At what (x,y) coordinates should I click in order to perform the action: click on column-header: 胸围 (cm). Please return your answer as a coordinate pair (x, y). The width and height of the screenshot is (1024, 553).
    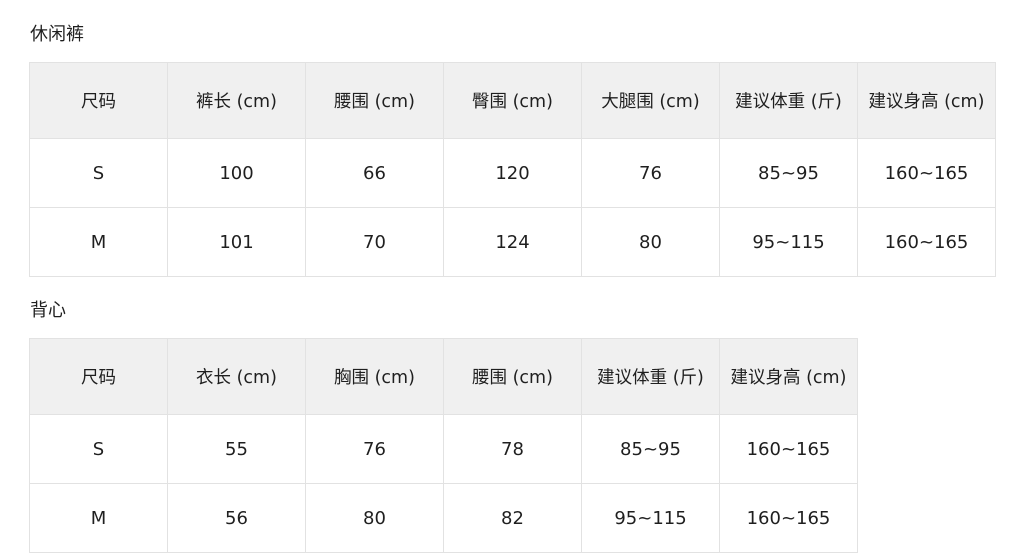
    Looking at the image, I should click on (374, 376).